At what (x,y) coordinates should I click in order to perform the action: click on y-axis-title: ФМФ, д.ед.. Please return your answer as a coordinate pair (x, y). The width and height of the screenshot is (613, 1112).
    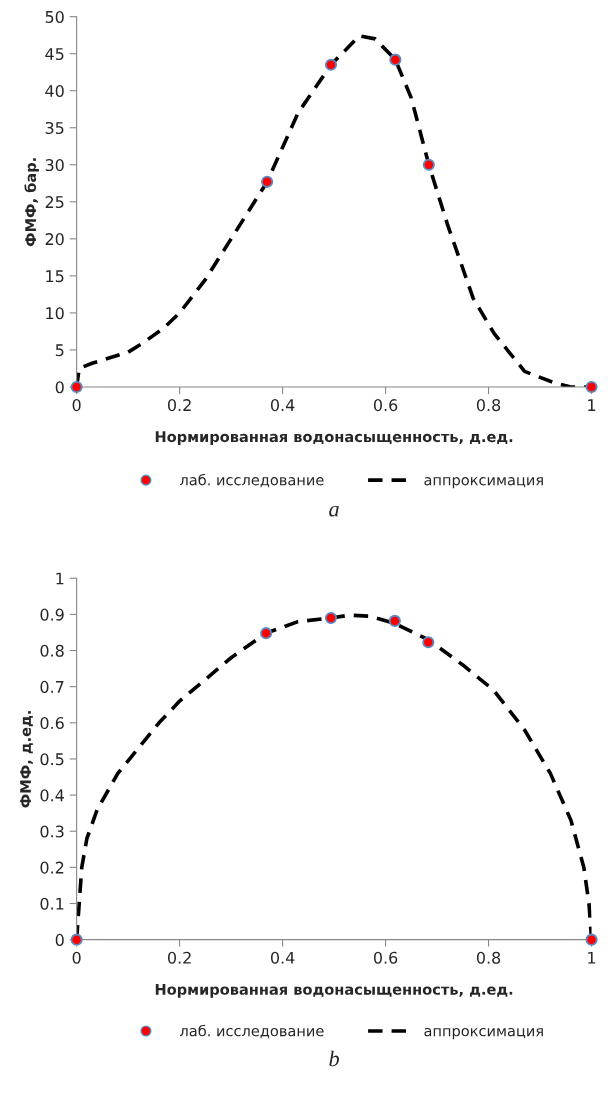
    Looking at the image, I should click on (26, 759).